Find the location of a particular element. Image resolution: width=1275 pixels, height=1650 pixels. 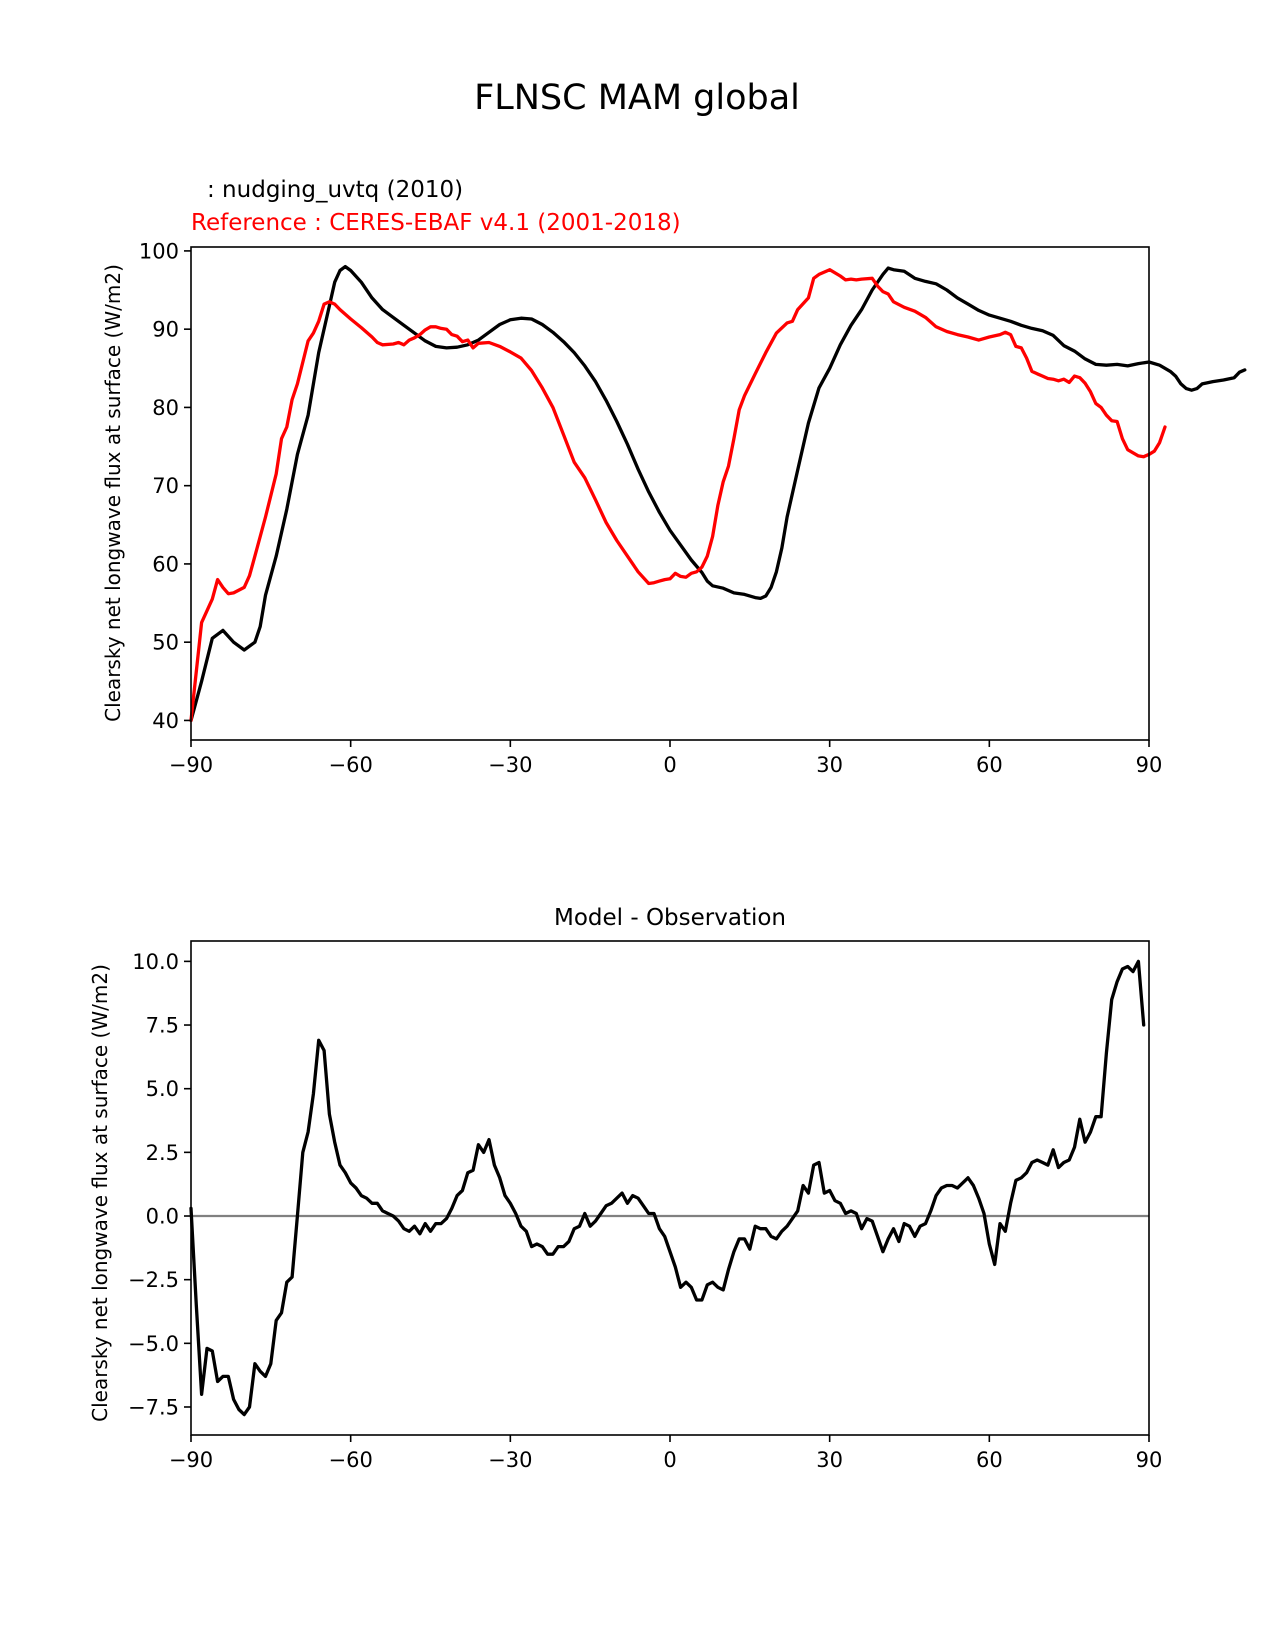

bottom-x-tick-label: 30 is located at coordinates (829, 1460).